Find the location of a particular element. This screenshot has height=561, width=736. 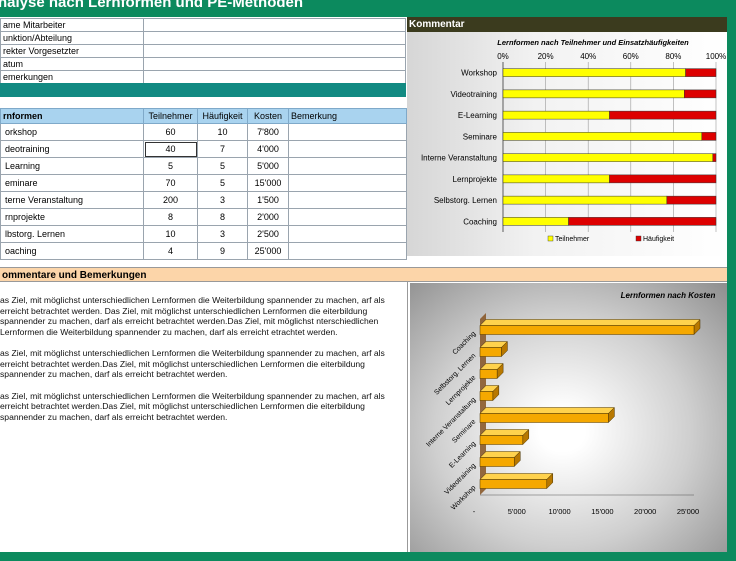

header-haeufigkeit: Häufigkeit is located at coordinates (222, 116).